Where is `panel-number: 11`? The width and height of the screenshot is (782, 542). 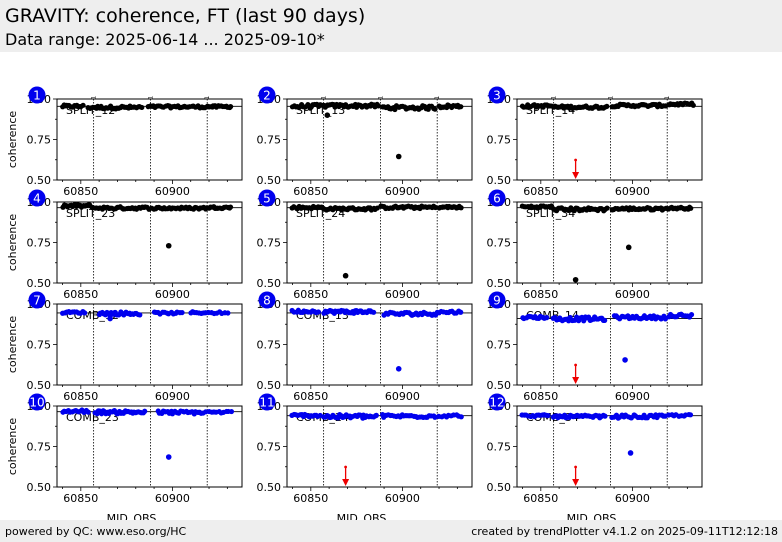 panel-number: 11 is located at coordinates (266, 403).